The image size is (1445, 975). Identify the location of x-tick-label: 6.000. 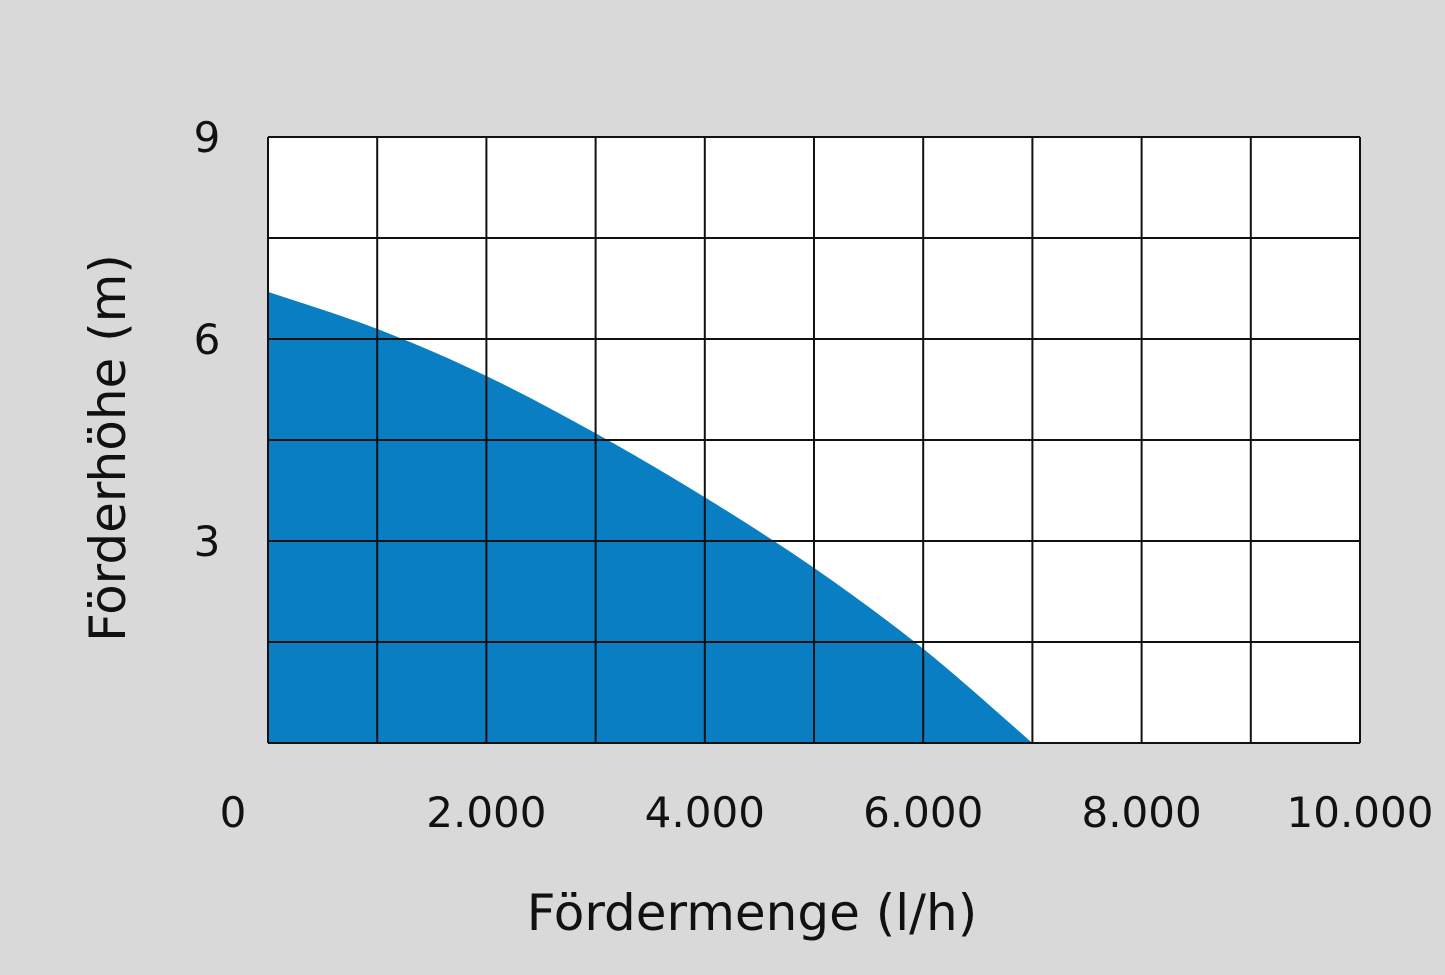
(923, 812).